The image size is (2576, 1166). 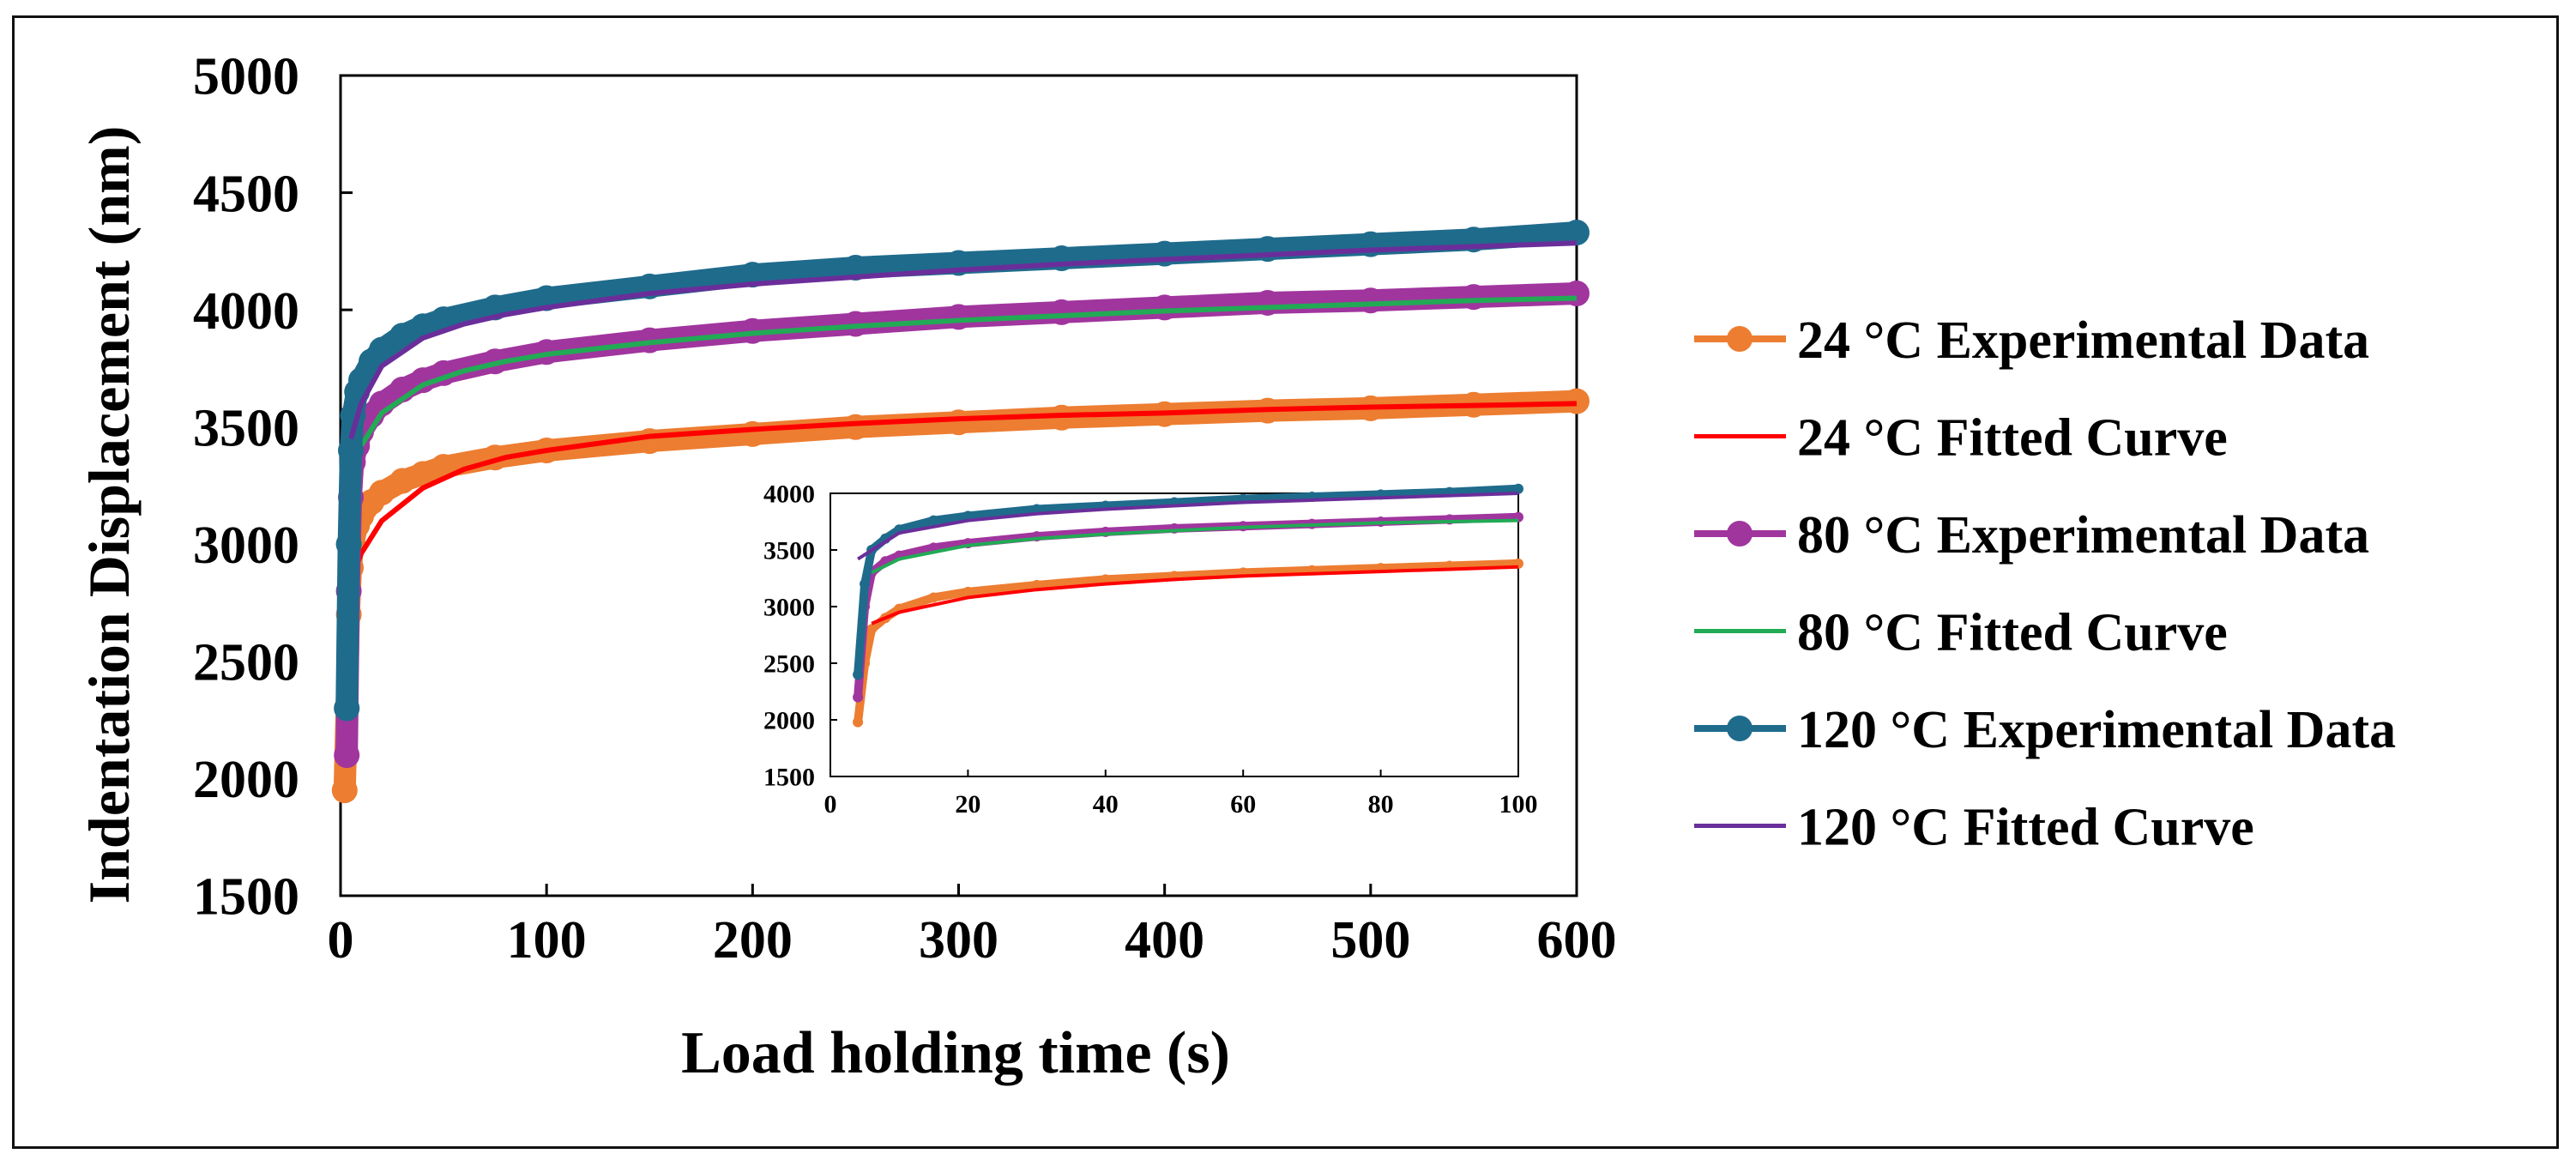 What do you see at coordinates (246, 780) in the screenshot?
I see `main-y-tick-label: 2000` at bounding box center [246, 780].